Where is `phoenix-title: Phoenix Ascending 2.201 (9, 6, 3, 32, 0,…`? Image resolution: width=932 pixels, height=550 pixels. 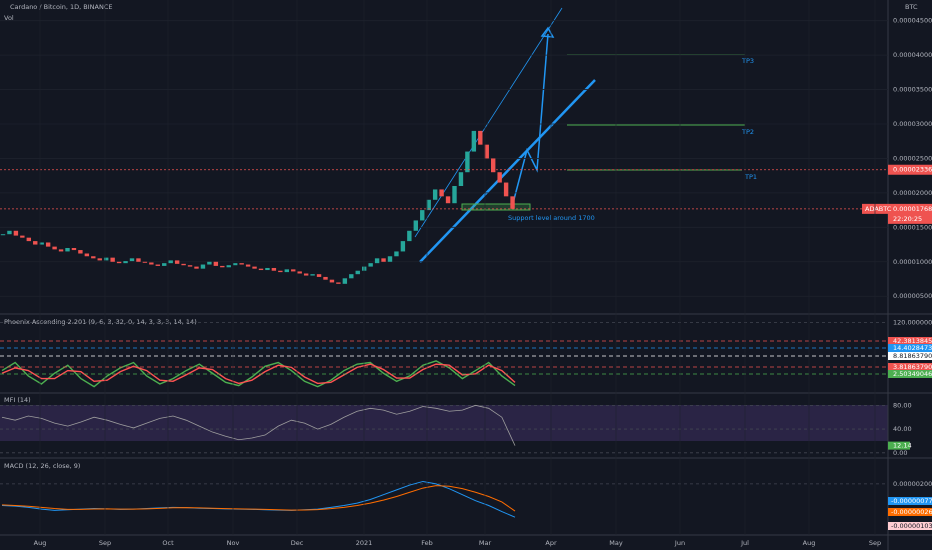 phoenix-title: Phoenix Ascending 2.201 (9, 6, 3, 32, 0,… is located at coordinates (100, 322).